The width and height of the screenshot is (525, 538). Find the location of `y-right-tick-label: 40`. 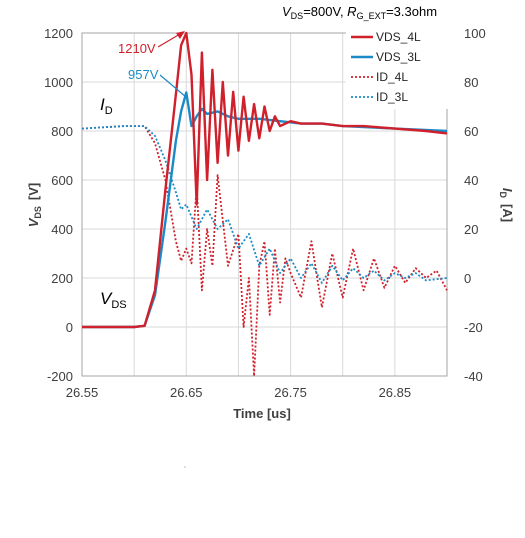

y-right-tick-label: 40 is located at coordinates (471, 180).